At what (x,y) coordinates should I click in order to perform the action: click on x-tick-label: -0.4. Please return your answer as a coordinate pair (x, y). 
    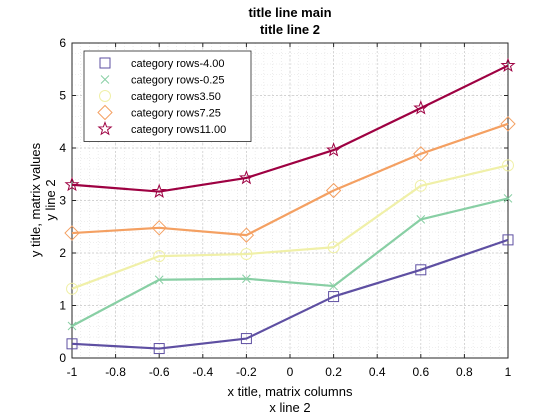
    Looking at the image, I should click on (202, 372).